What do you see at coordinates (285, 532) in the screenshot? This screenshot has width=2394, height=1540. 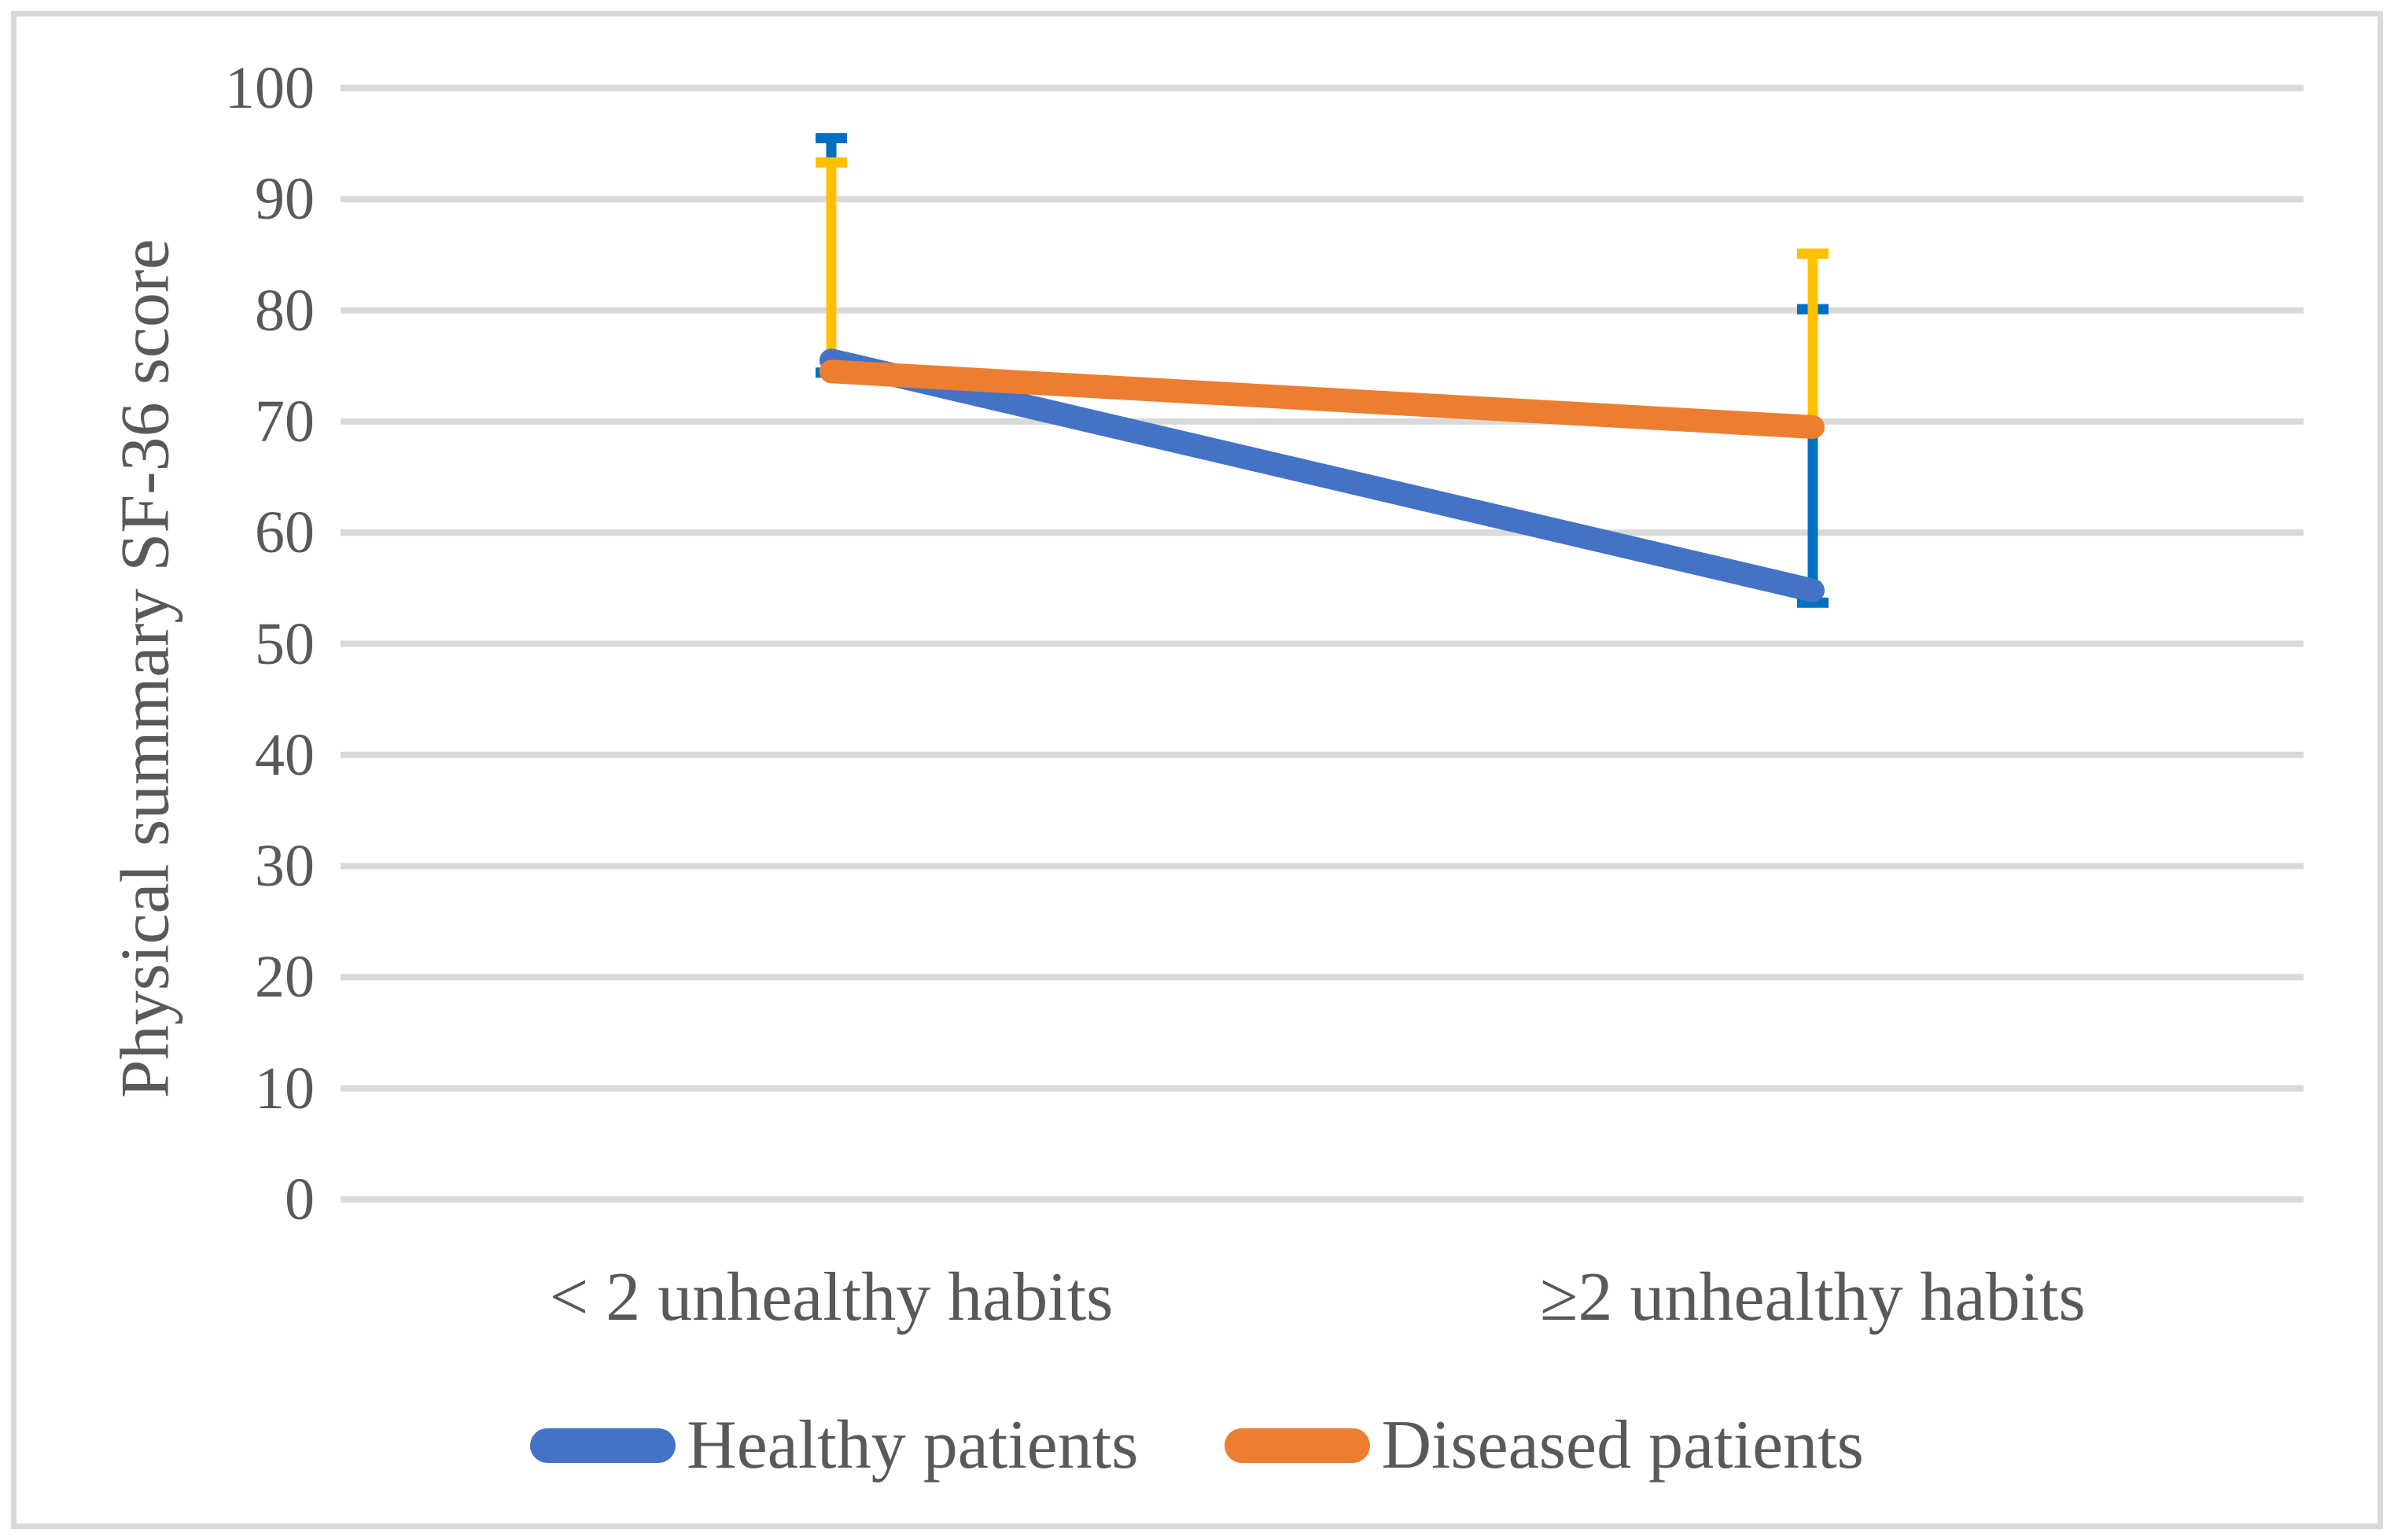 I see `y-tick-label-60: 60` at bounding box center [285, 532].